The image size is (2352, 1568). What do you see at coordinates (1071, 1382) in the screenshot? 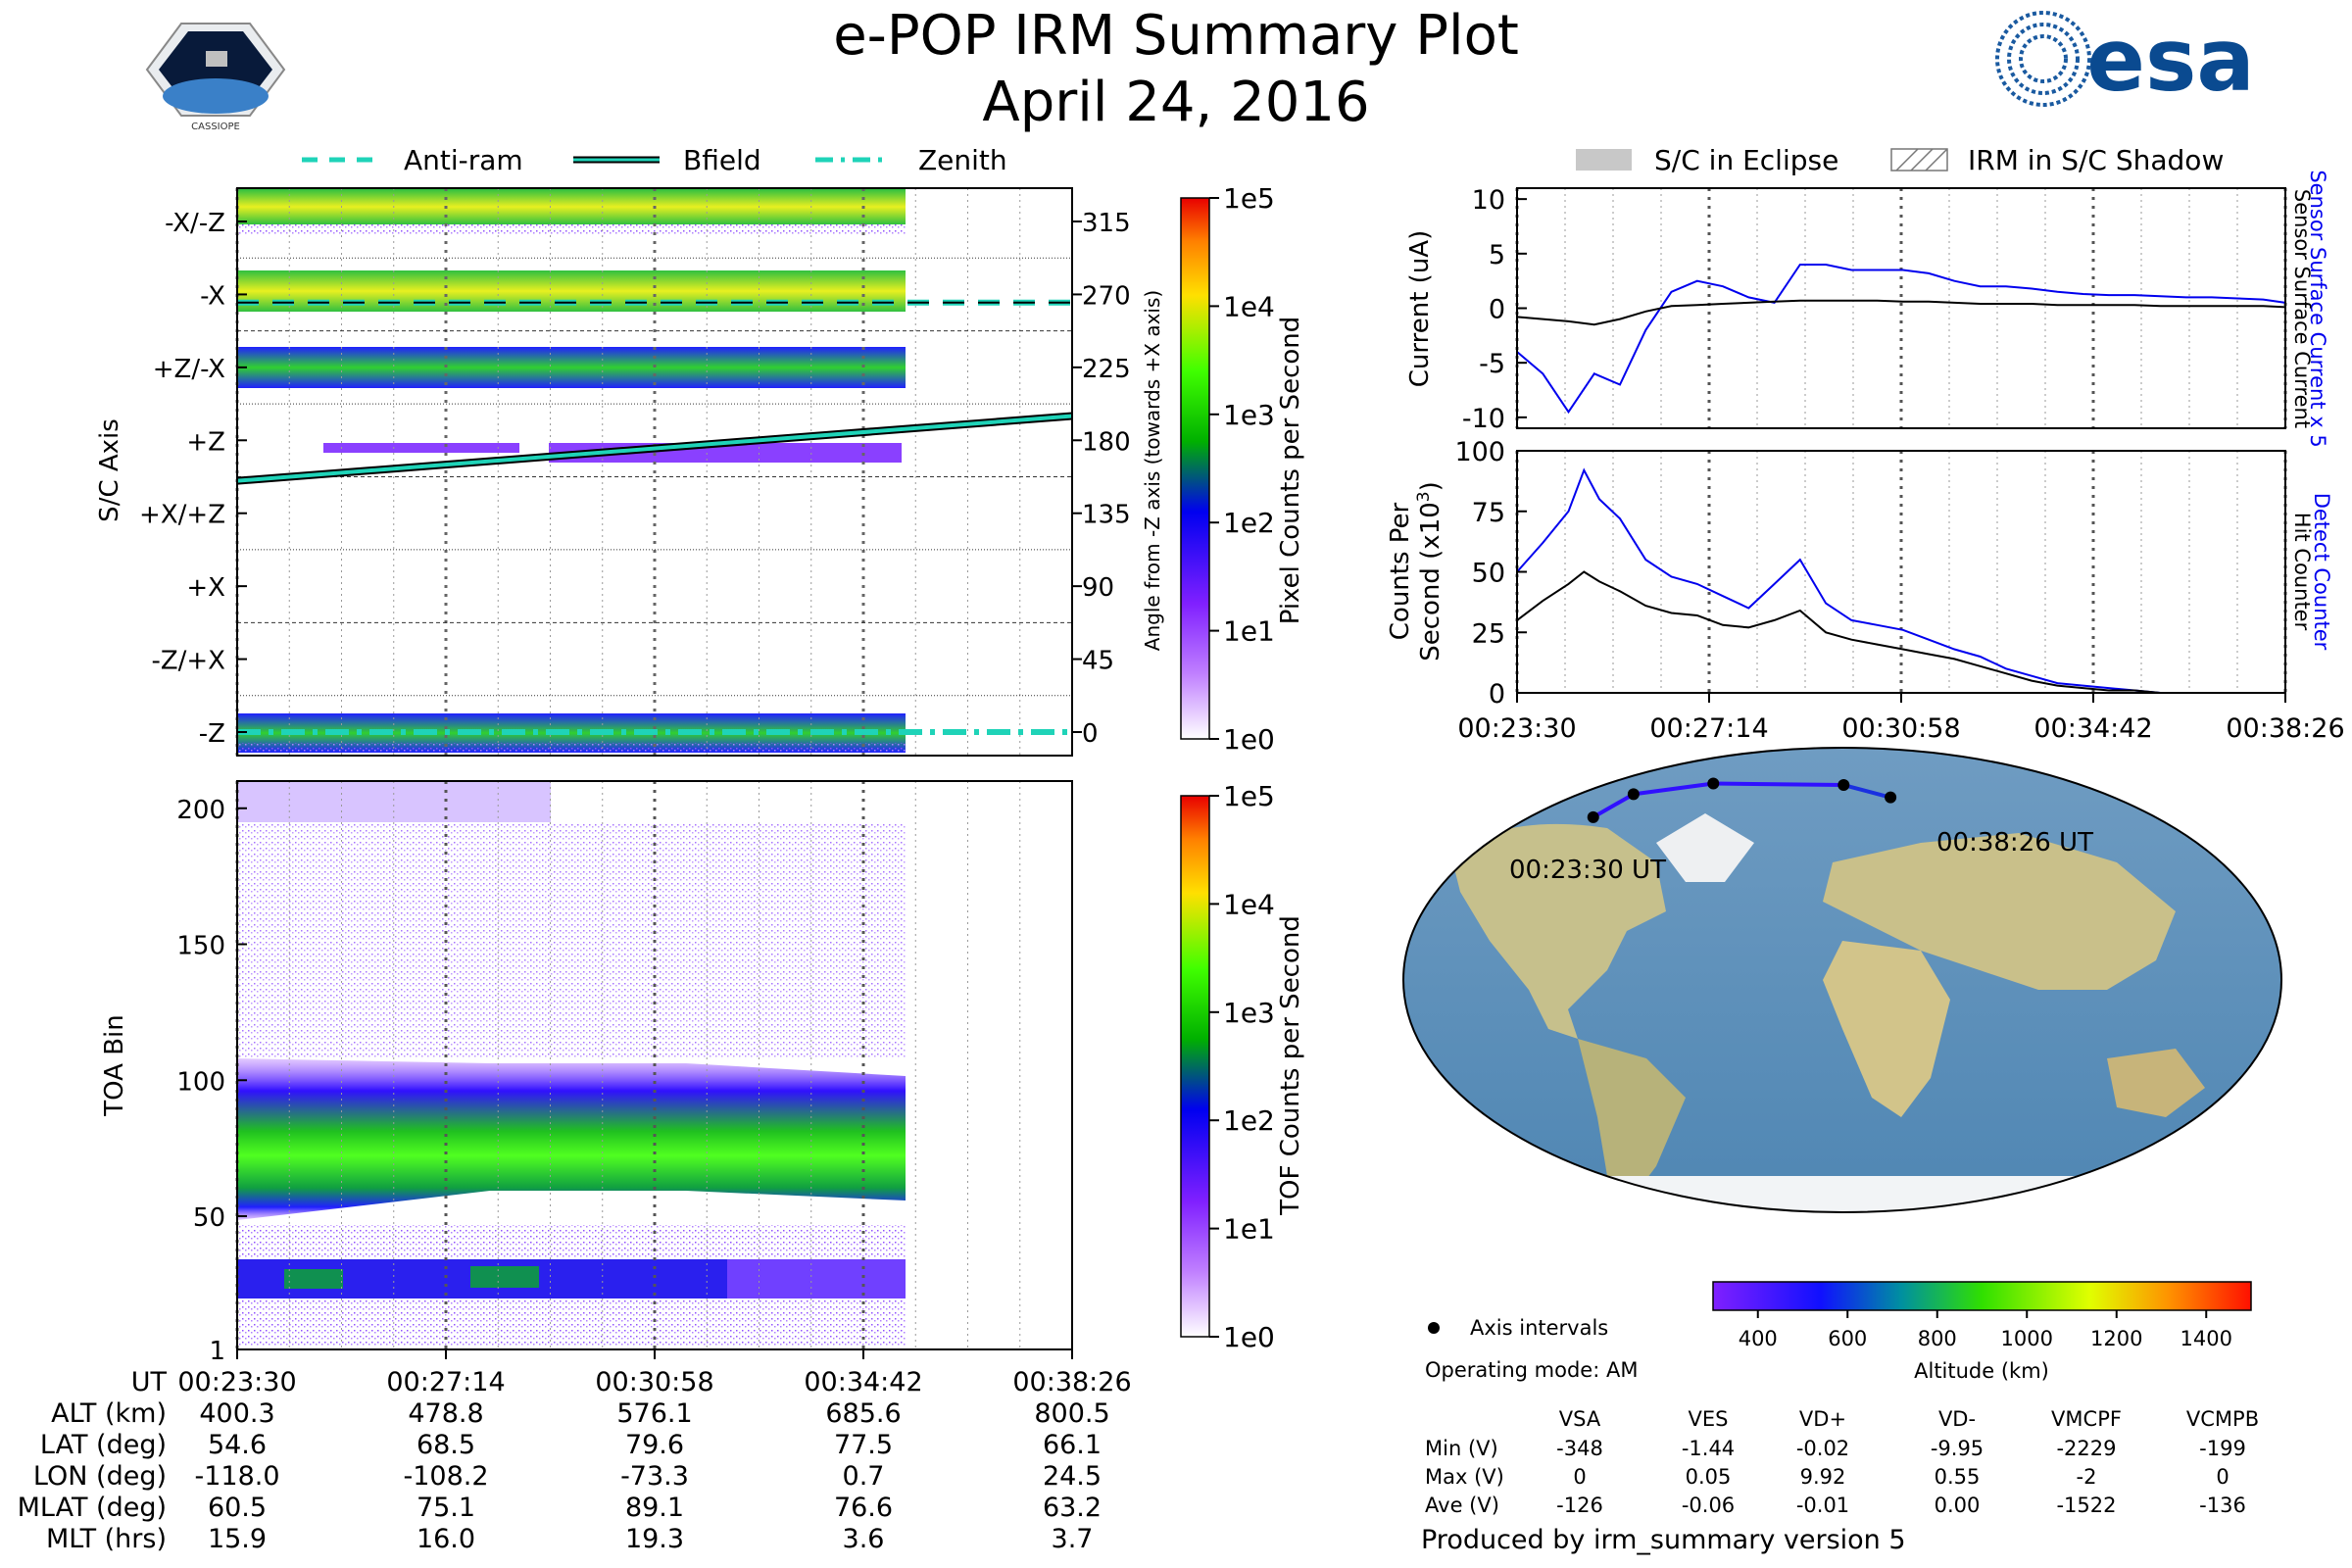
I see `ephemeris-time: 00:38:26` at bounding box center [1071, 1382].